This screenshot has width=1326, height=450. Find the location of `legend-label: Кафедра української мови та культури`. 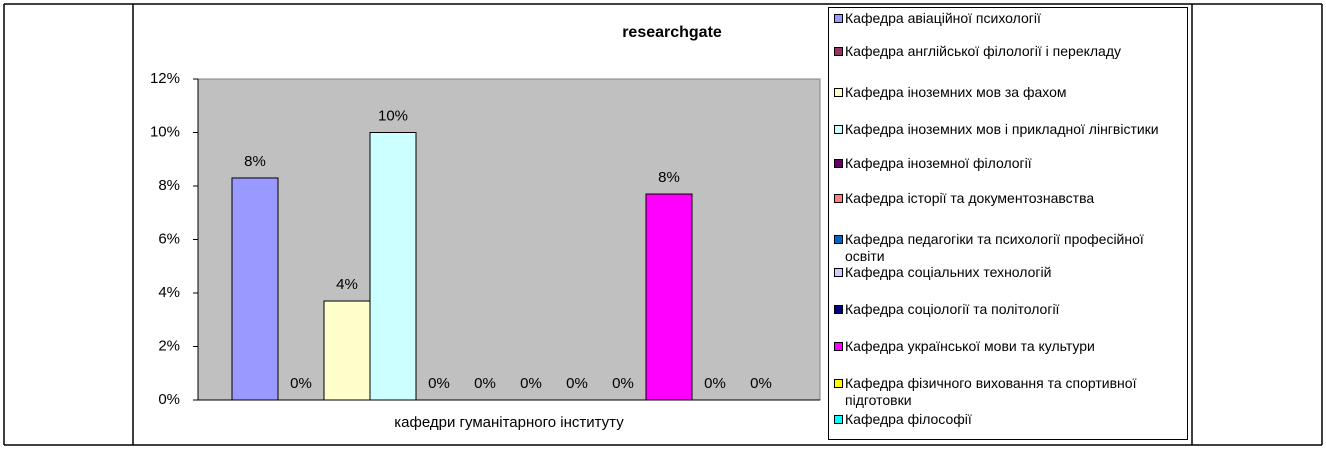

legend-label: Кафедра української мови та культури is located at coordinates (970, 346).